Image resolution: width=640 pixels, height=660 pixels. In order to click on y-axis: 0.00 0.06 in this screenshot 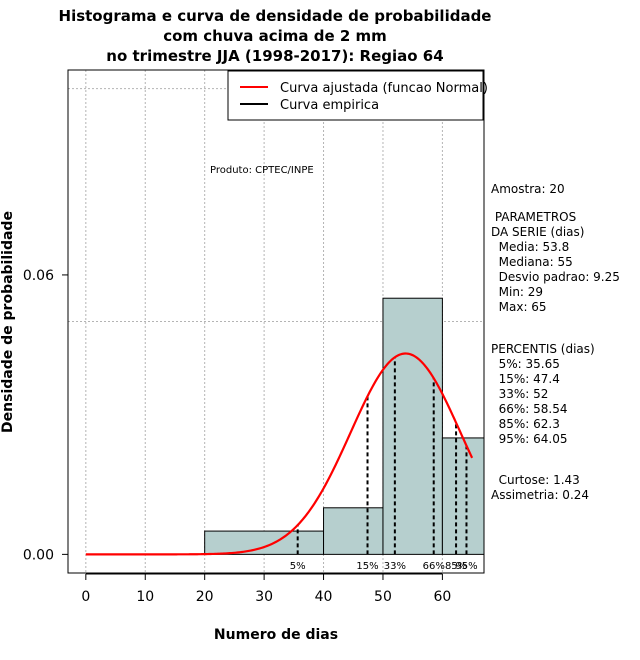, I will do `click(46, 415)`.